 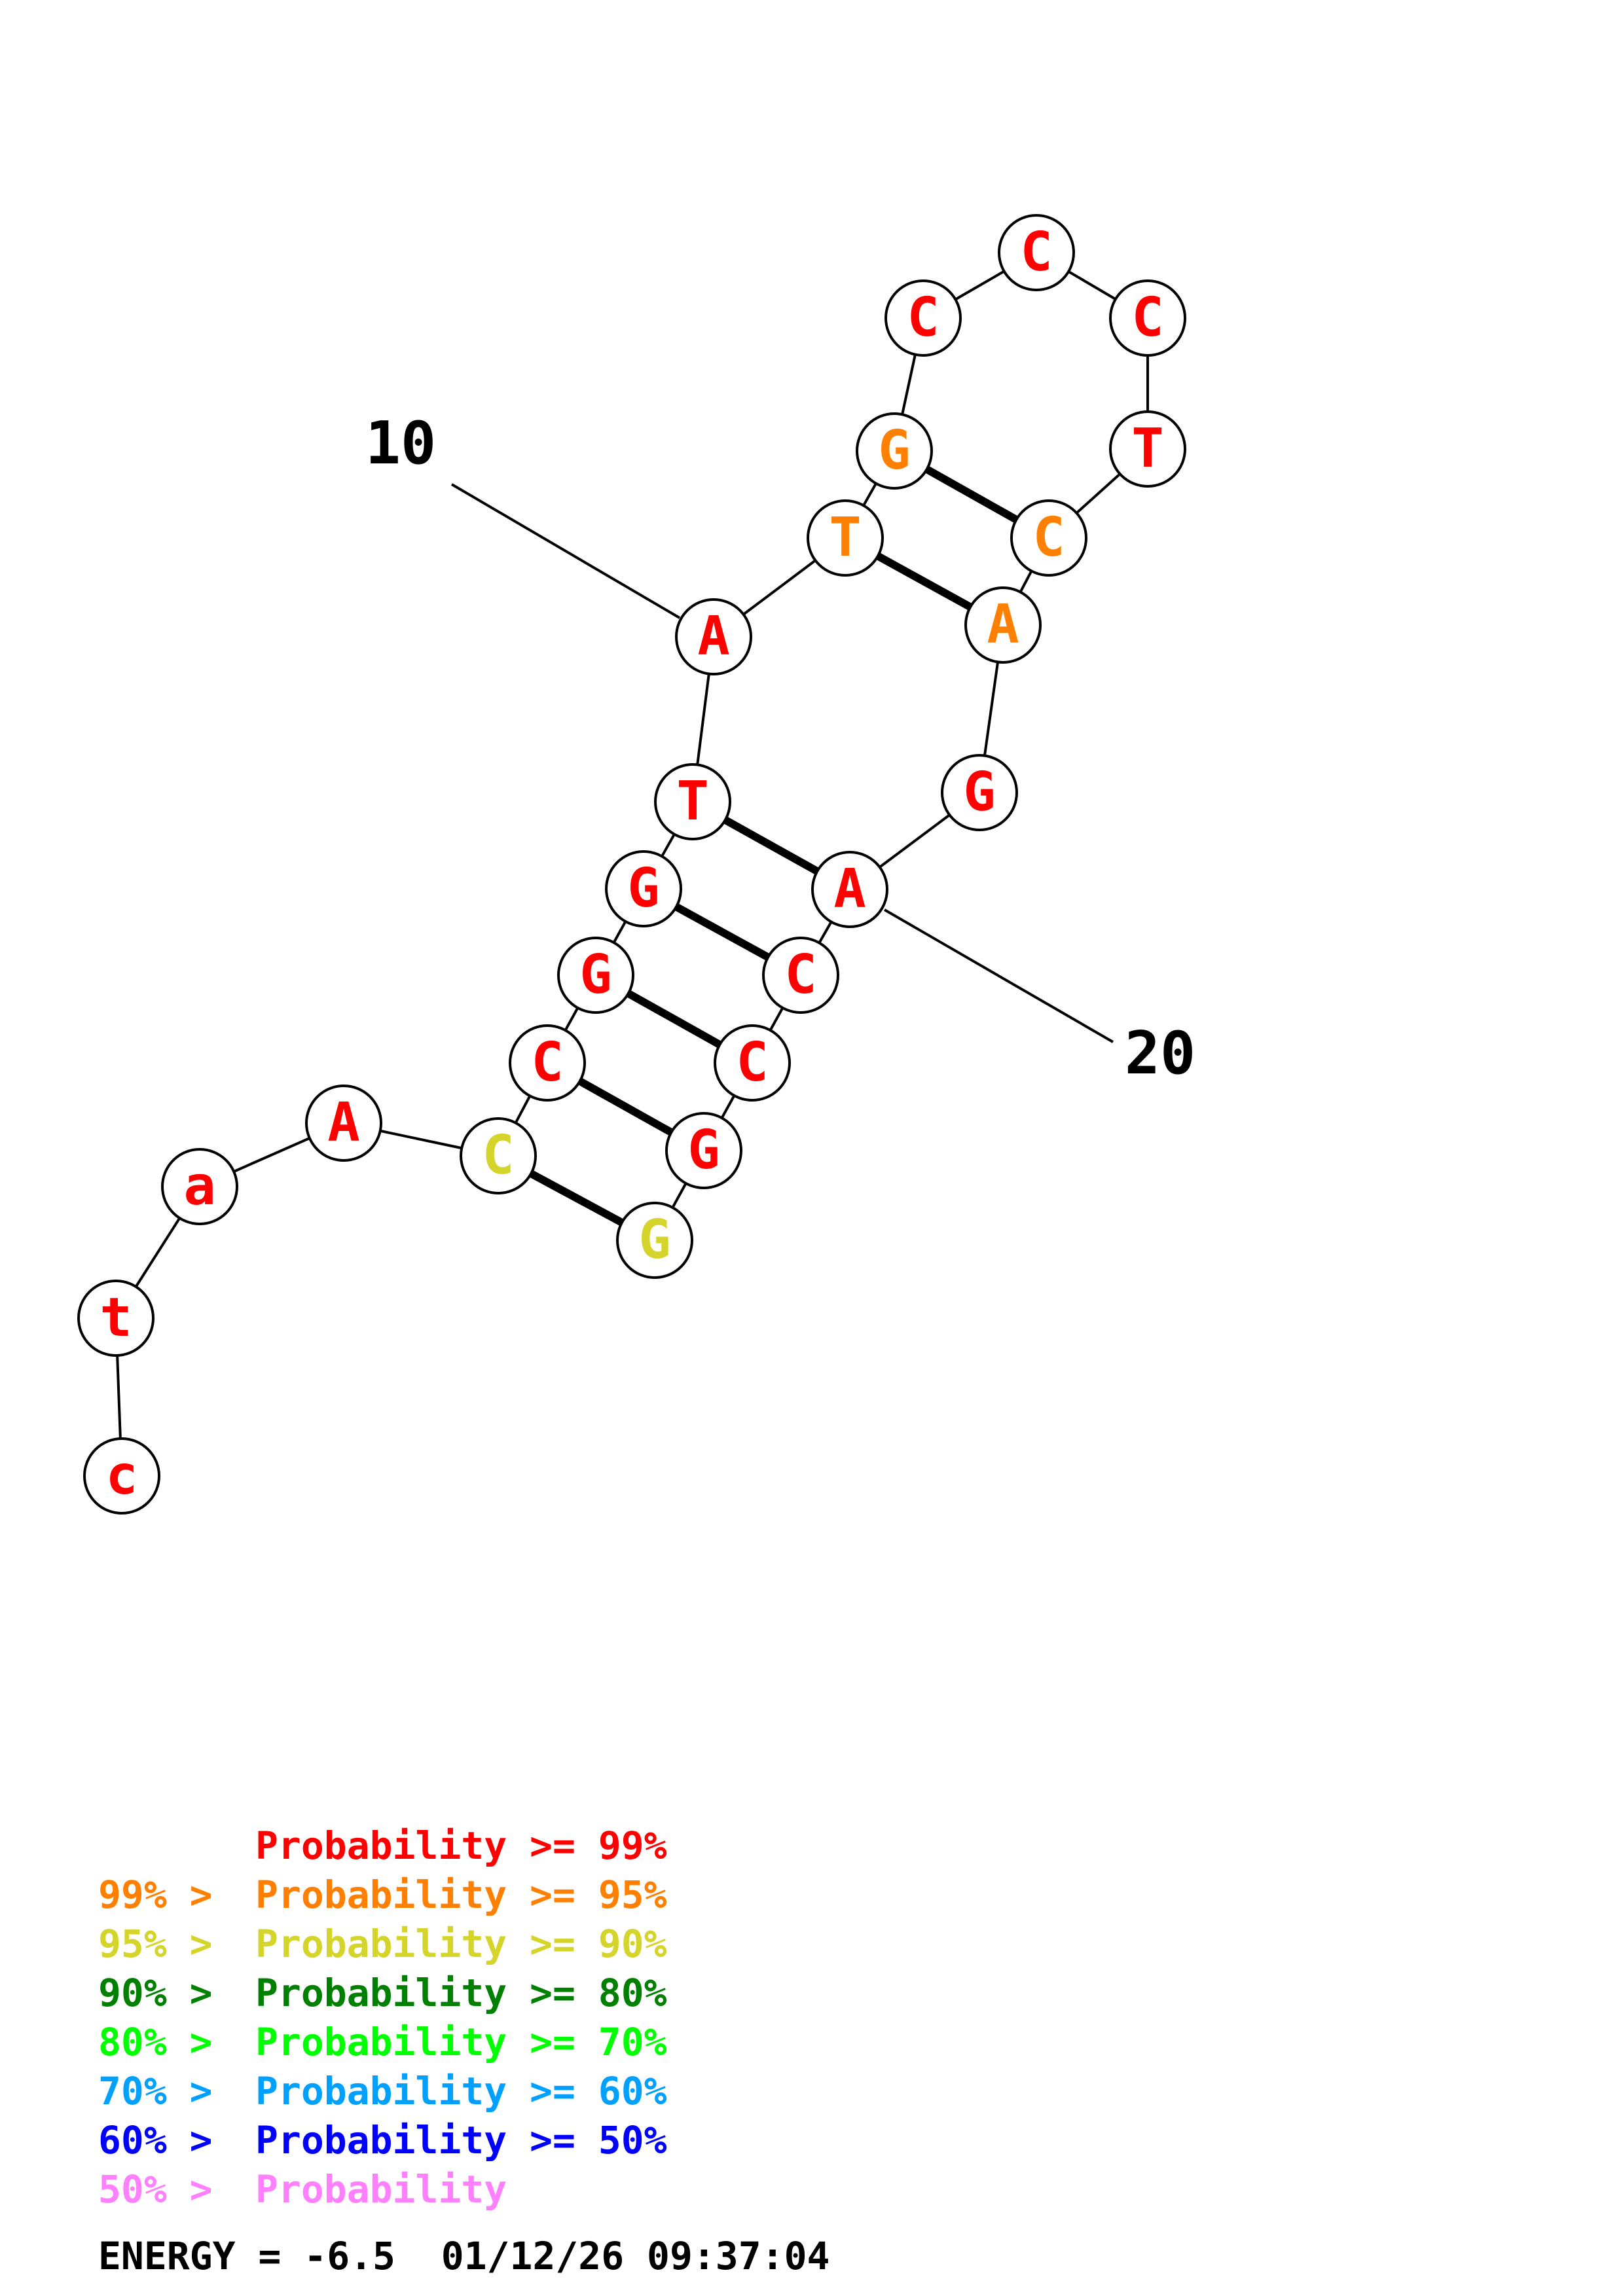 What do you see at coordinates (167, 2042) in the screenshot?
I see `legend-prefix: 80% >` at bounding box center [167, 2042].